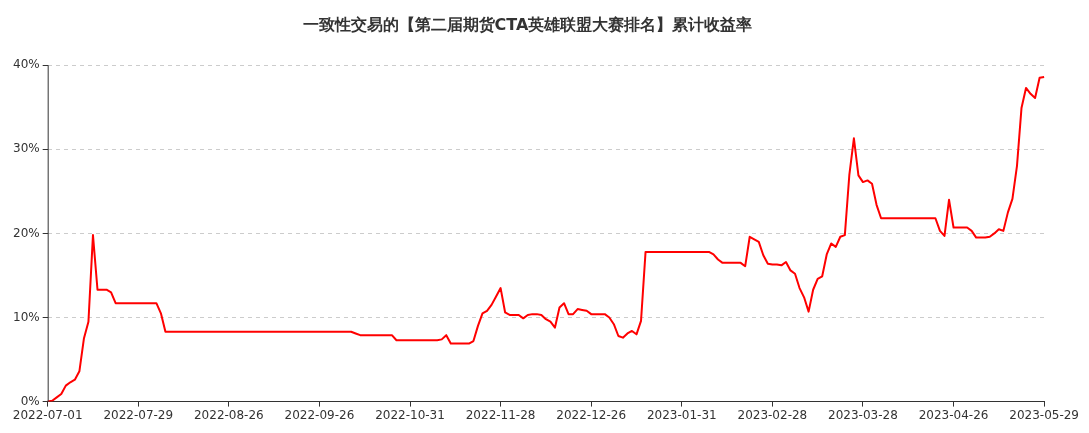  I want to click on y-tick-label: 10%, so click(26, 316).